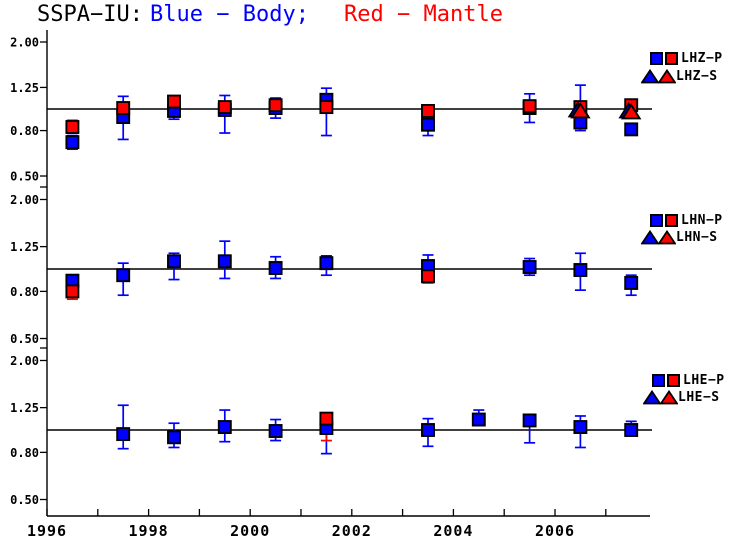  Describe the element at coordinates (697, 76) in the screenshot. I see `legend-label-lhz-s: LHZ−S` at that location.